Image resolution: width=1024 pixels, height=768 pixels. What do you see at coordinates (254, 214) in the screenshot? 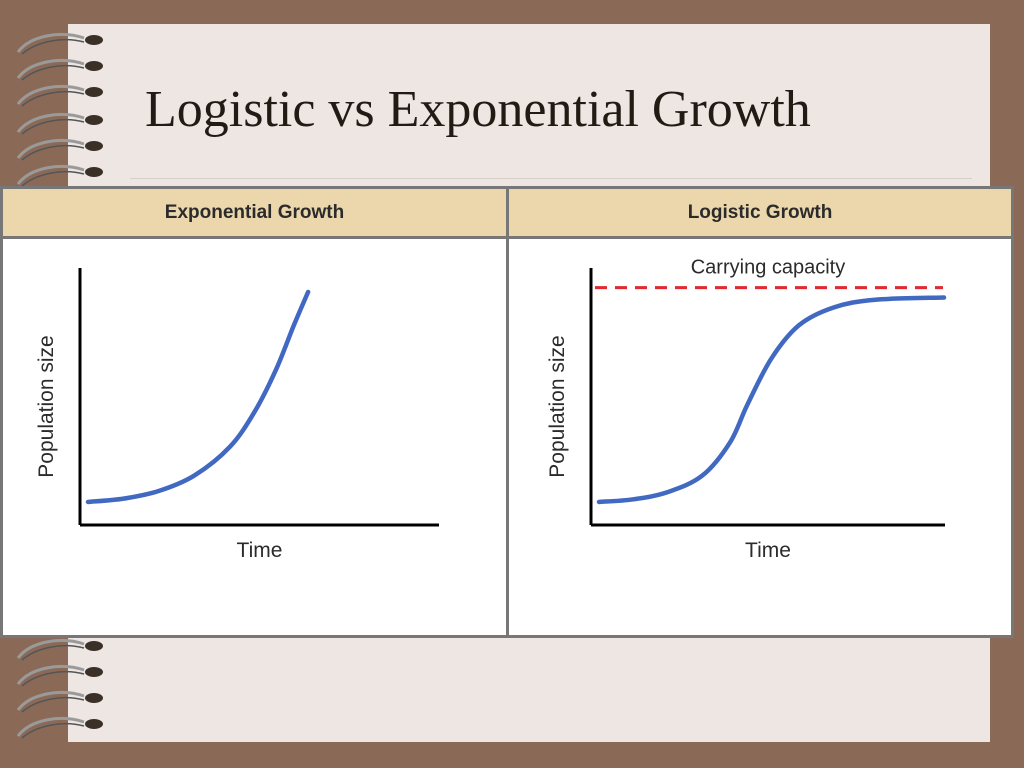
I see `exponential-panel-header: Exponential Growth` at bounding box center [254, 214].